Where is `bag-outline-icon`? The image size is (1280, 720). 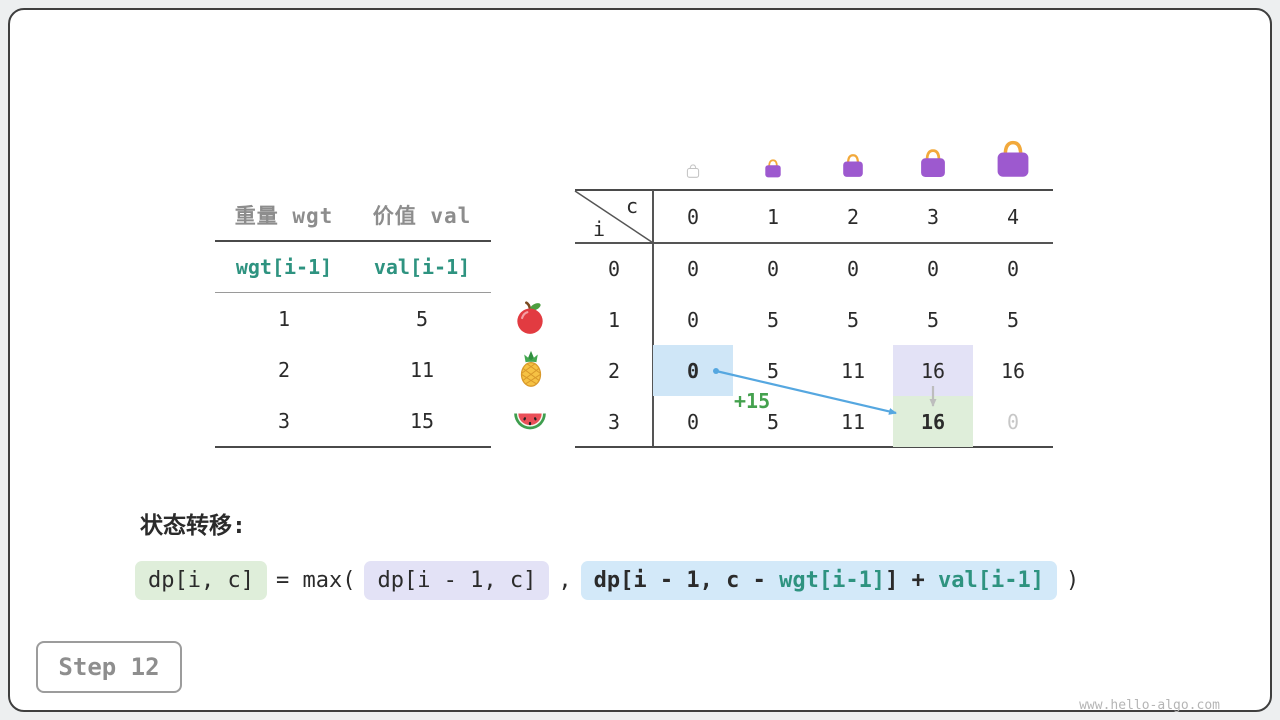
bag-outline-icon is located at coordinates (693, 170).